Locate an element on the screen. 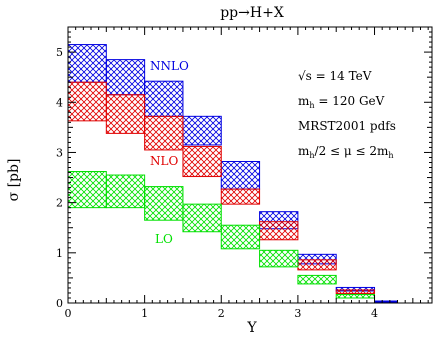 The image size is (436, 337). series-labels: NNLO NLO LO is located at coordinates (169, 152).